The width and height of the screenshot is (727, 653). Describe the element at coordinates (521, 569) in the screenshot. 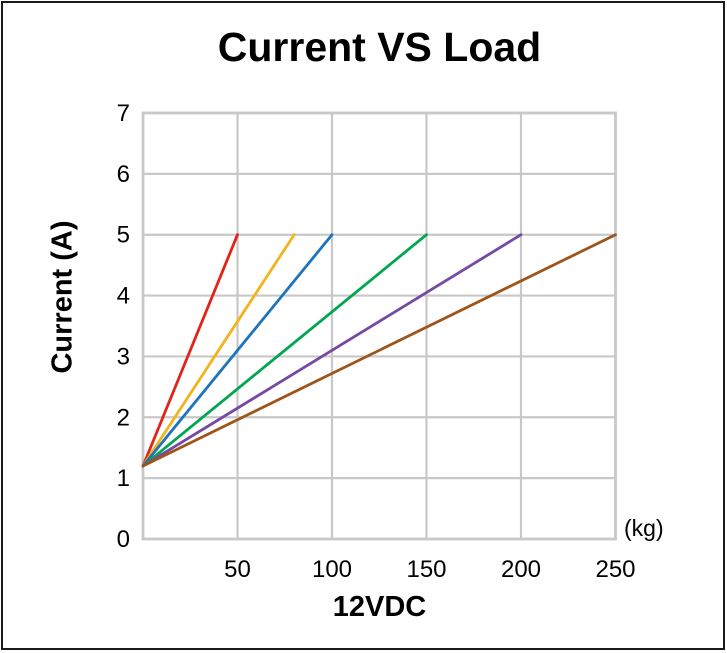

I see `x-tick-label: 200` at that location.